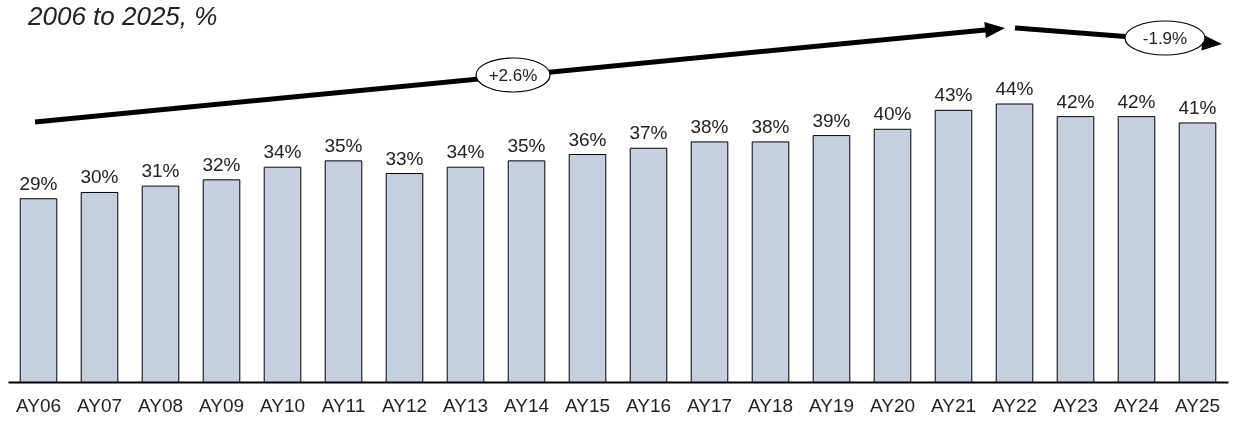  What do you see at coordinates (221, 405) in the screenshot?
I see `x-tick-label: AY09` at bounding box center [221, 405].